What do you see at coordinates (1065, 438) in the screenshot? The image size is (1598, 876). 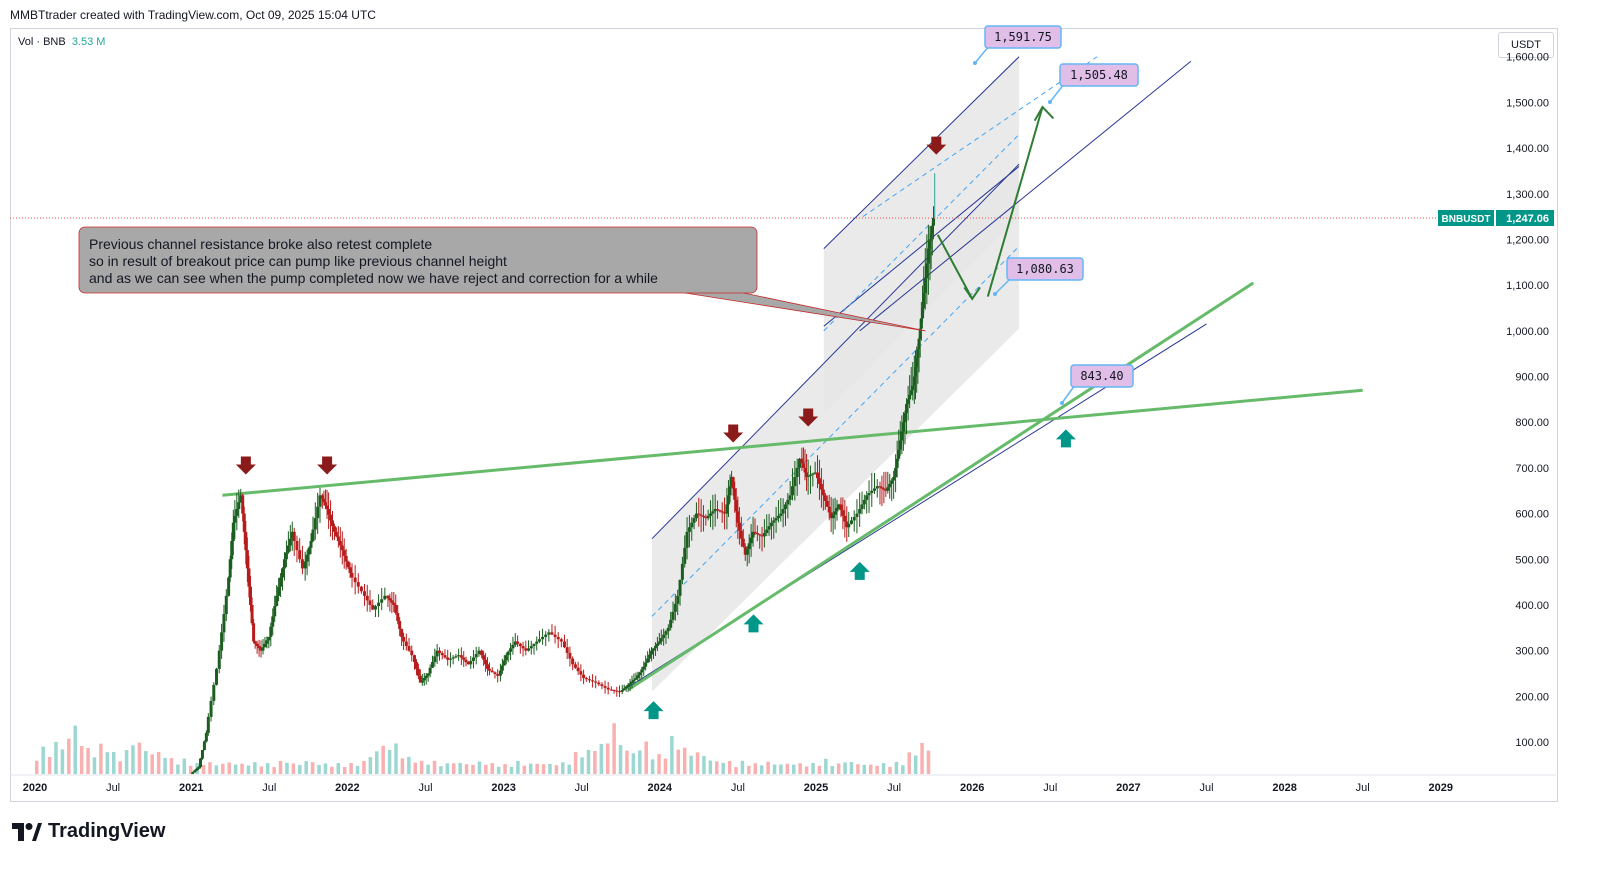 I see `up-arrow-icon` at bounding box center [1065, 438].